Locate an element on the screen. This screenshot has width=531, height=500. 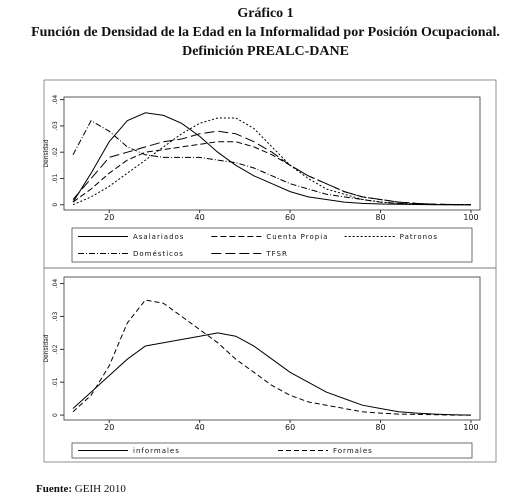
legend-label: Patronos is located at coordinates (419, 237).